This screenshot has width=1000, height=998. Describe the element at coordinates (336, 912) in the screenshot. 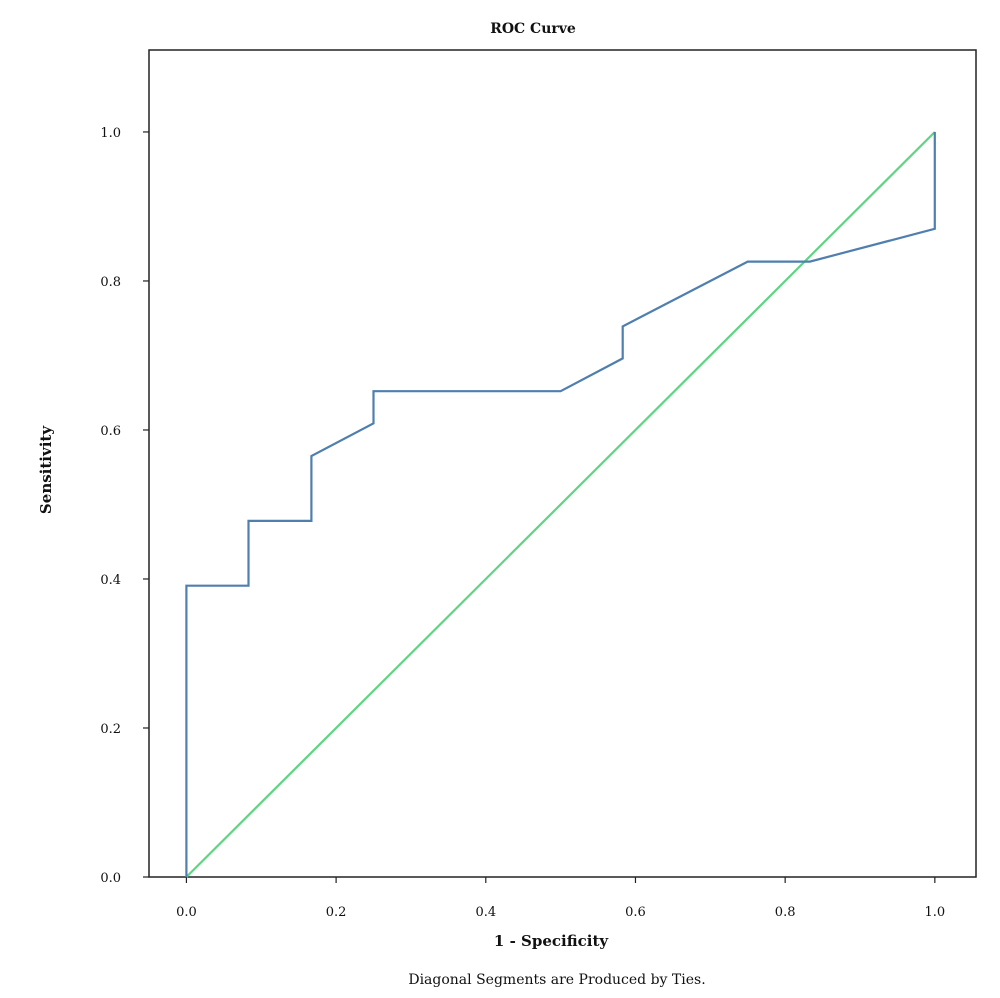

I see `x-tick-label: 0.2` at that location.